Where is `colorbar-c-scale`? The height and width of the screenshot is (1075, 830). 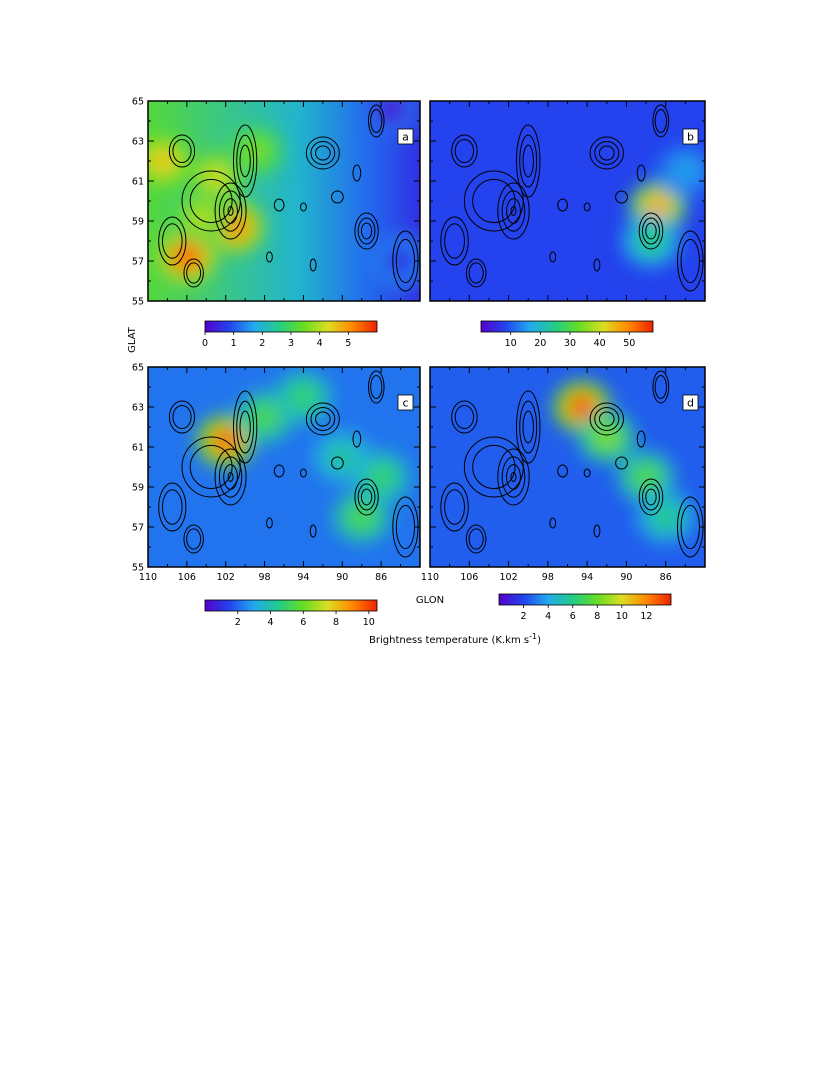 colorbar-c-scale is located at coordinates (291, 605).